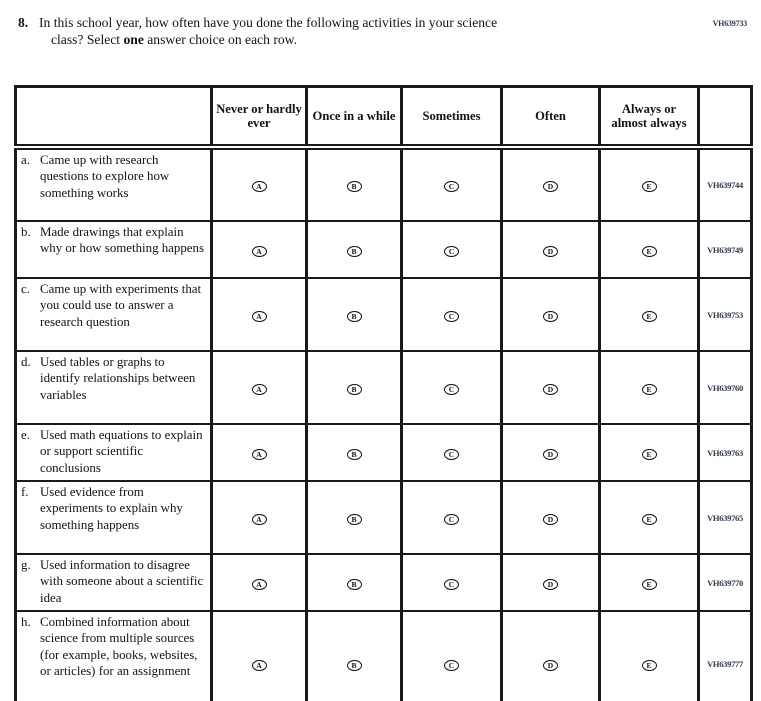 This screenshot has height=701, width=761. Describe the element at coordinates (725, 387) in the screenshot. I see `row-code: VH639760` at that location.